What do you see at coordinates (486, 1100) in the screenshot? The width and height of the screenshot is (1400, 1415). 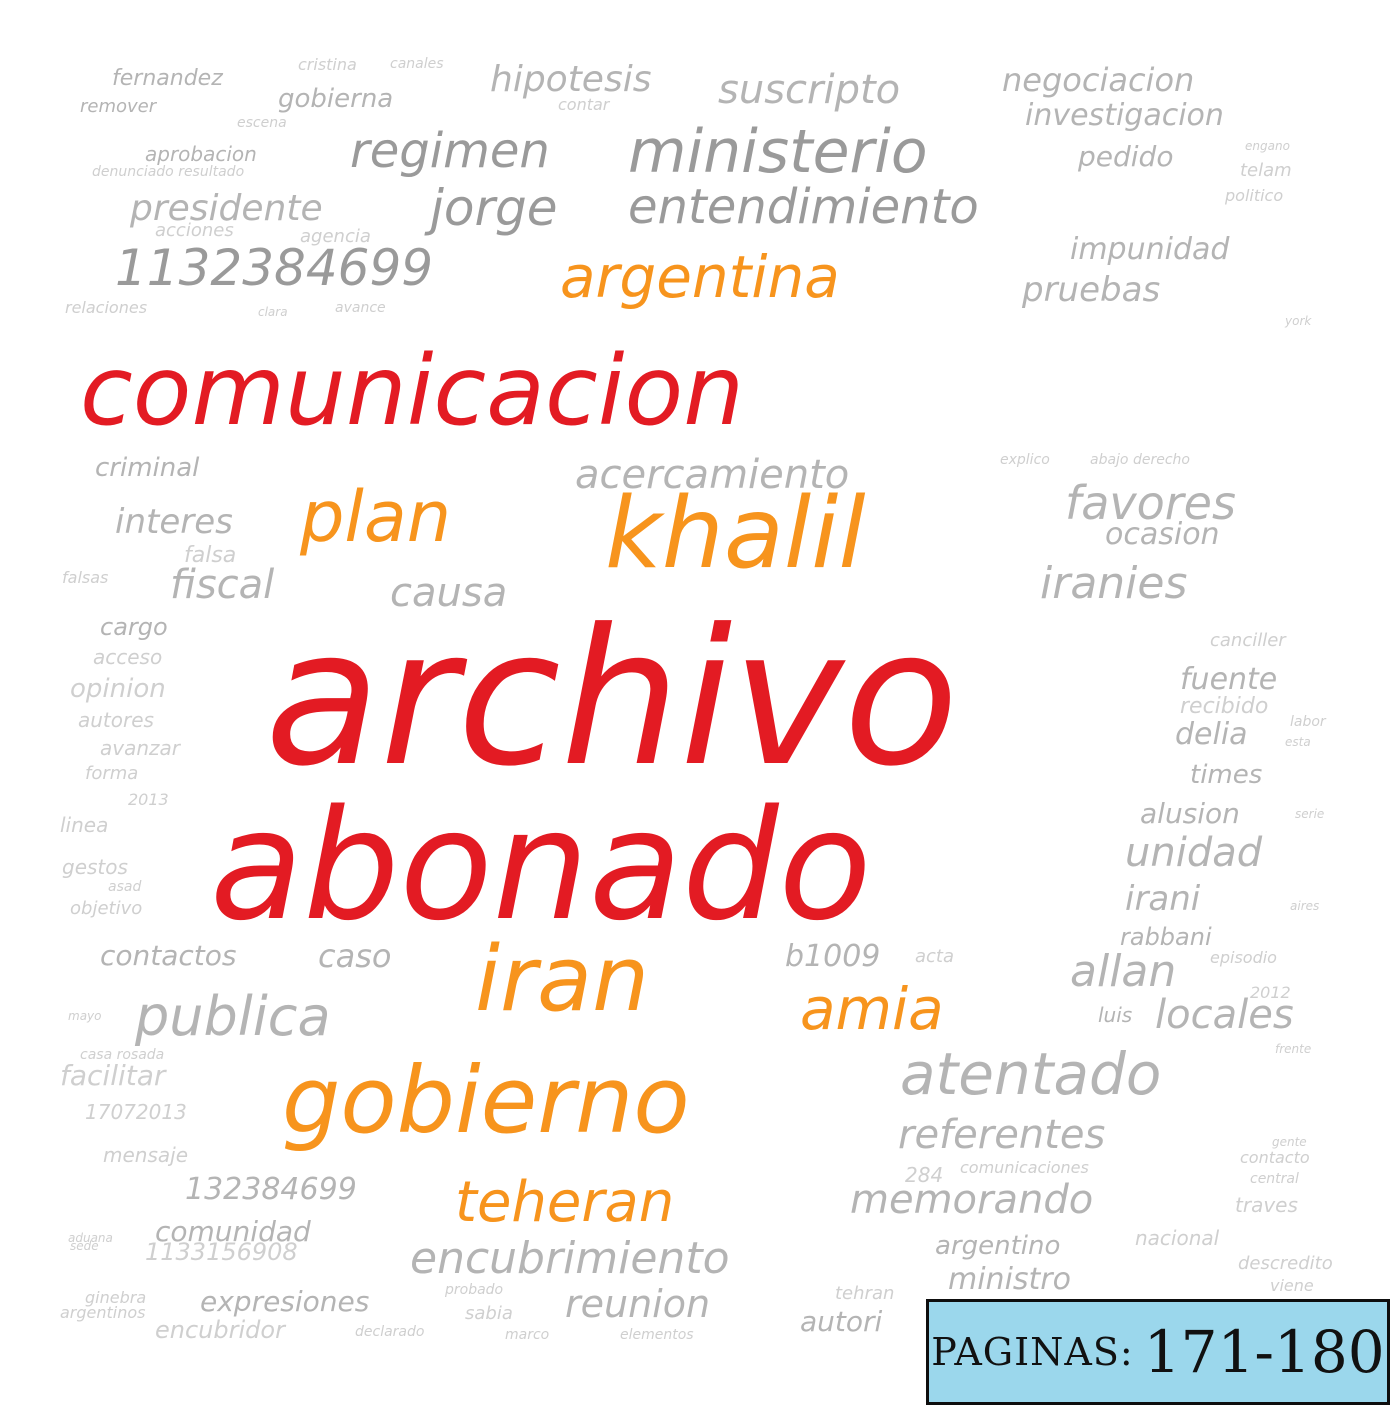 I see `cloud-word: gobierno` at bounding box center [486, 1100].